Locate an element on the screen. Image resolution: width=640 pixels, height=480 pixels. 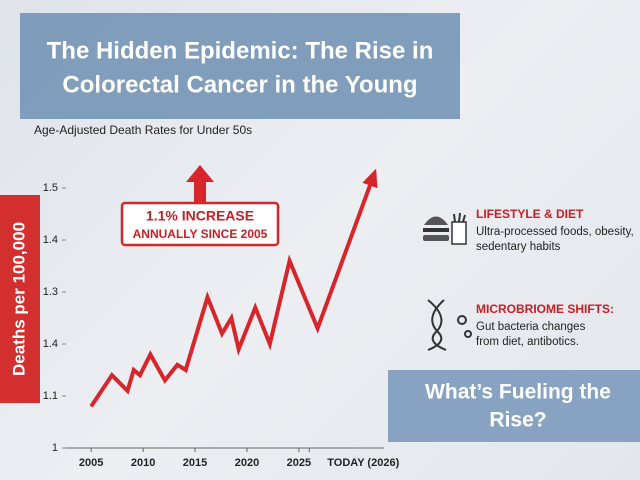
x-tick-label: 2005 is located at coordinates (91, 463).